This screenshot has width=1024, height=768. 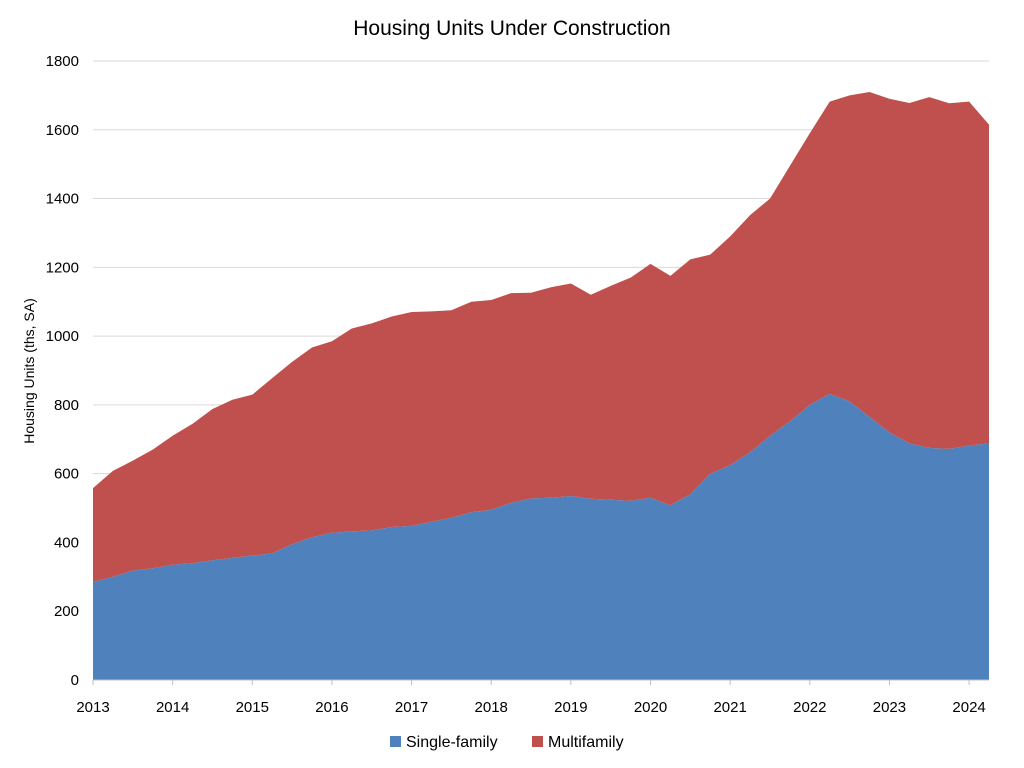 What do you see at coordinates (570, 707) in the screenshot?
I see `x-tick-label: 2019` at bounding box center [570, 707].